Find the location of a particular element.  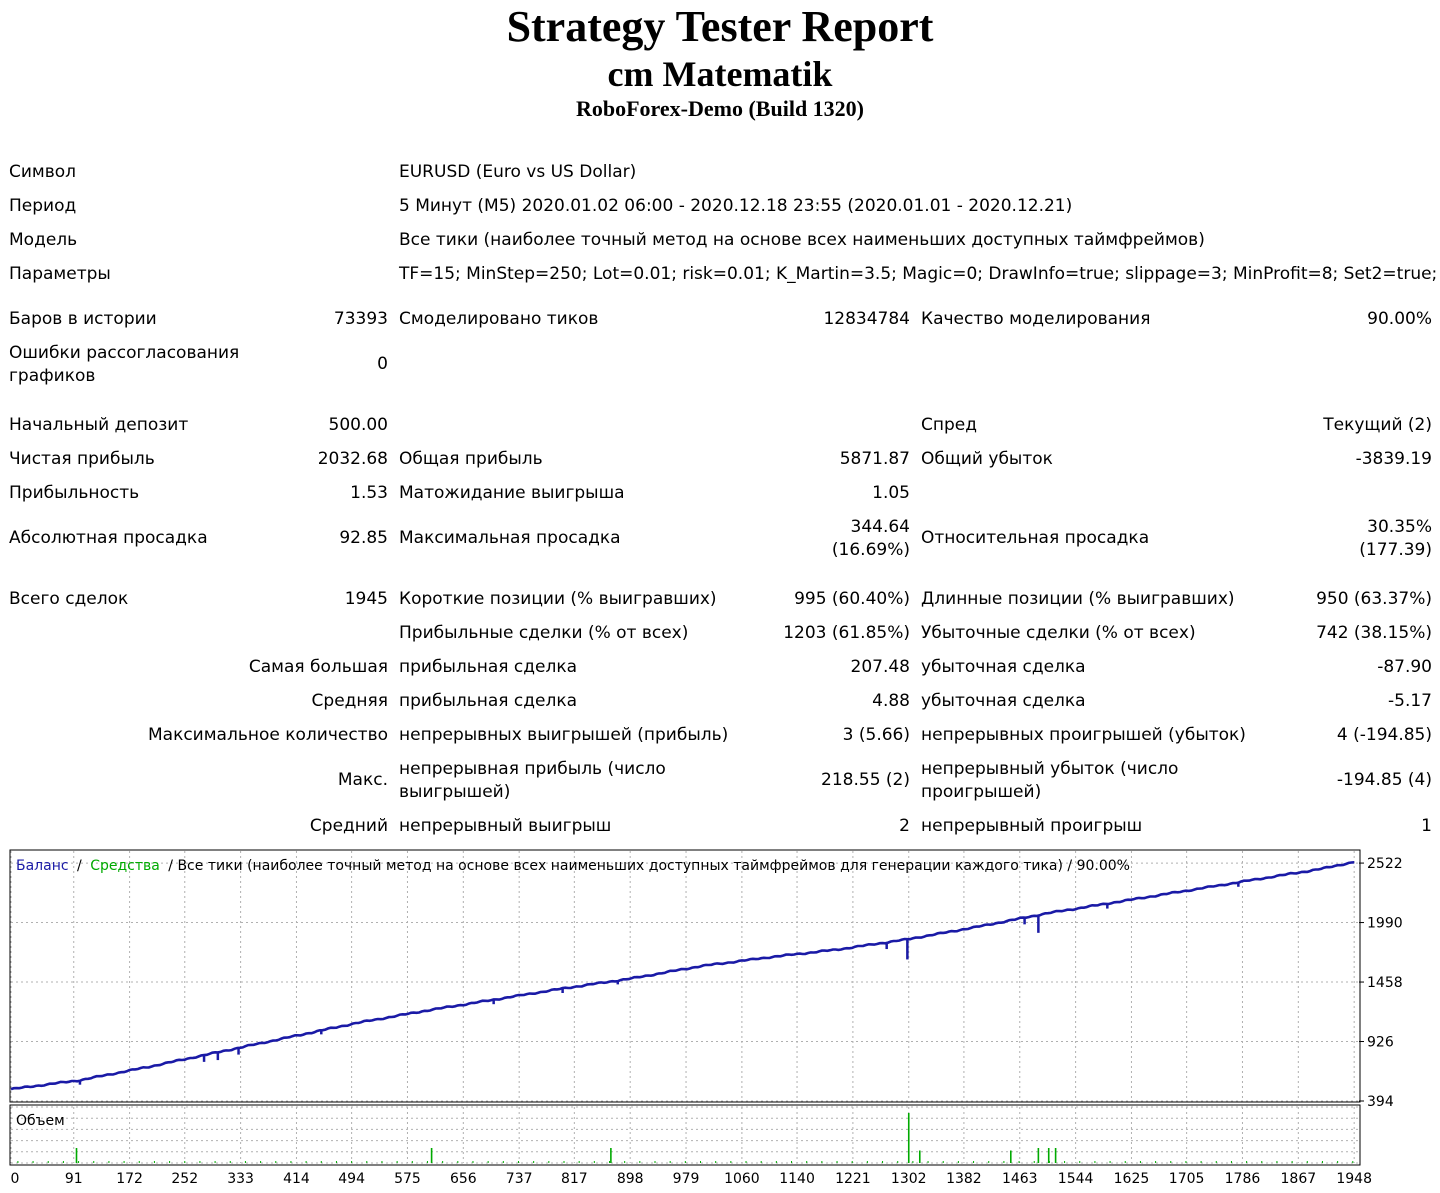

max-drawdown-value: 344.64 is located at coordinates (880, 527).